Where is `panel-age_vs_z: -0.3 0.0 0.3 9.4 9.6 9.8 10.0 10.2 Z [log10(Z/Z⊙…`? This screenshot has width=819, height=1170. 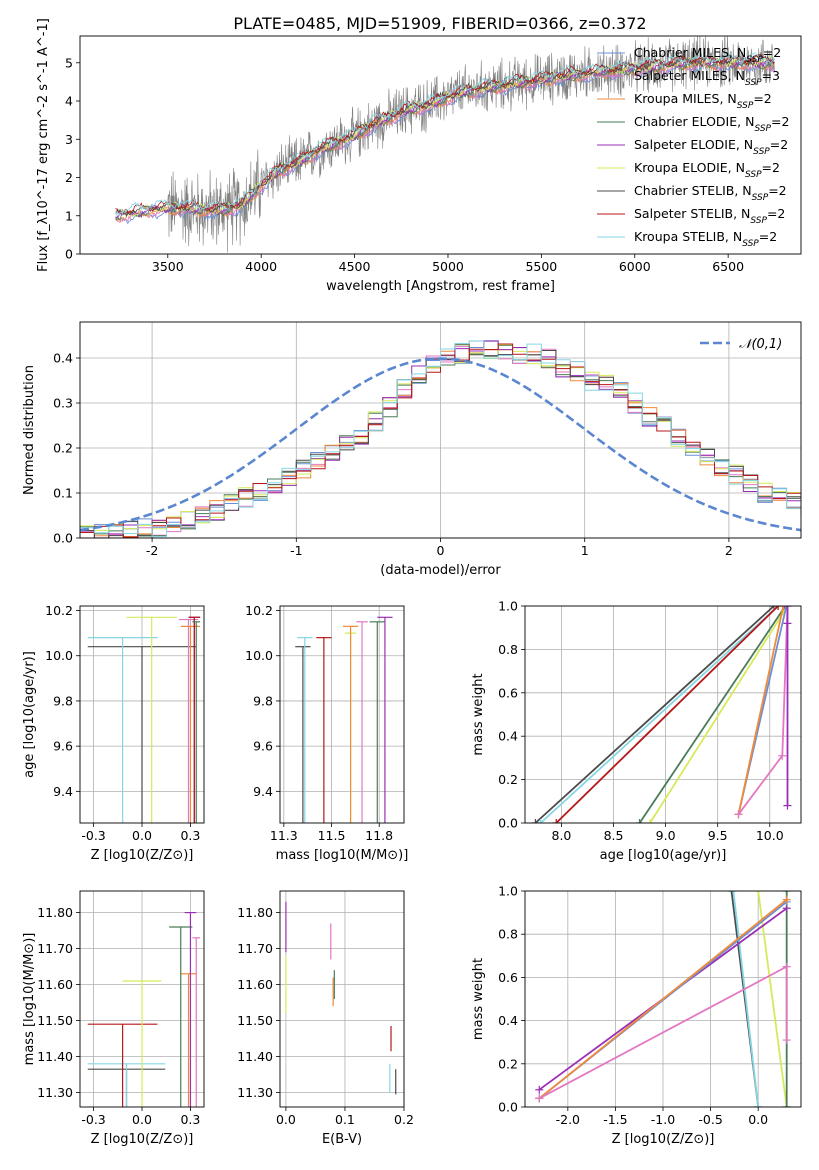
panel-age_vs_z: -0.3 0.0 0.3 9.4 9.6 9.8 10.0 10.2 Z [log10(Z/Z⊙… is located at coordinates (113, 733).